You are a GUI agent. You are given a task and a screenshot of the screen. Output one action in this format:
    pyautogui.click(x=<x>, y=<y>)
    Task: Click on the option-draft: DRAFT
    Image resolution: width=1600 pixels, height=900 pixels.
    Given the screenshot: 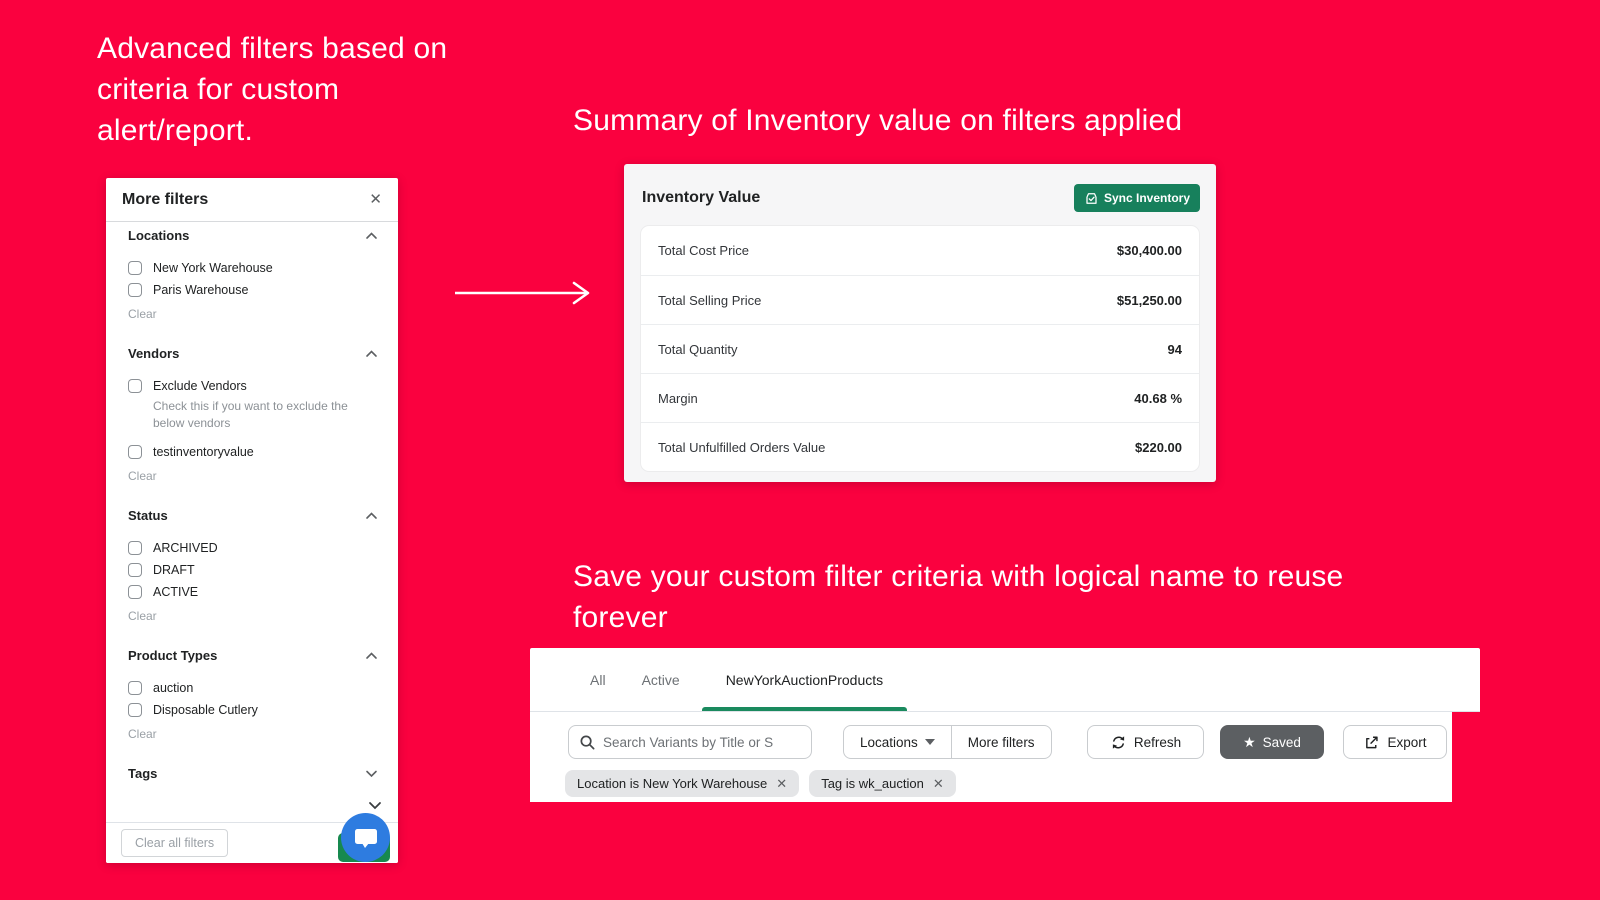 What is the action you would take?
    pyautogui.click(x=253, y=570)
    